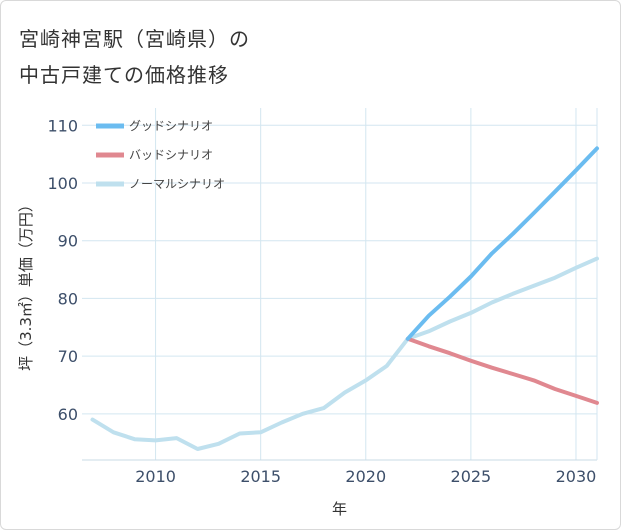 This screenshot has width=621, height=530. Describe the element at coordinates (68, 414) in the screenshot. I see `y-tick-label-0: 60` at that location.